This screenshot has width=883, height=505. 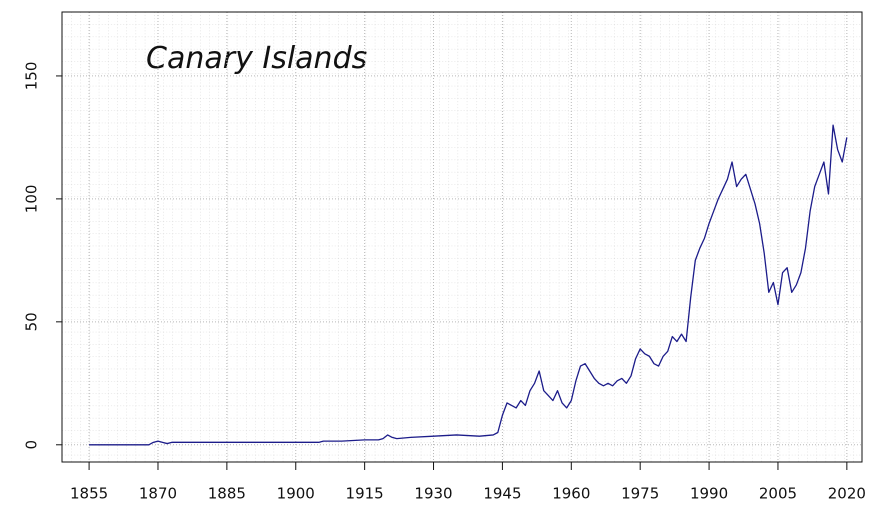 I want to click on x-tick-label: 1930, so click(x=433, y=494).